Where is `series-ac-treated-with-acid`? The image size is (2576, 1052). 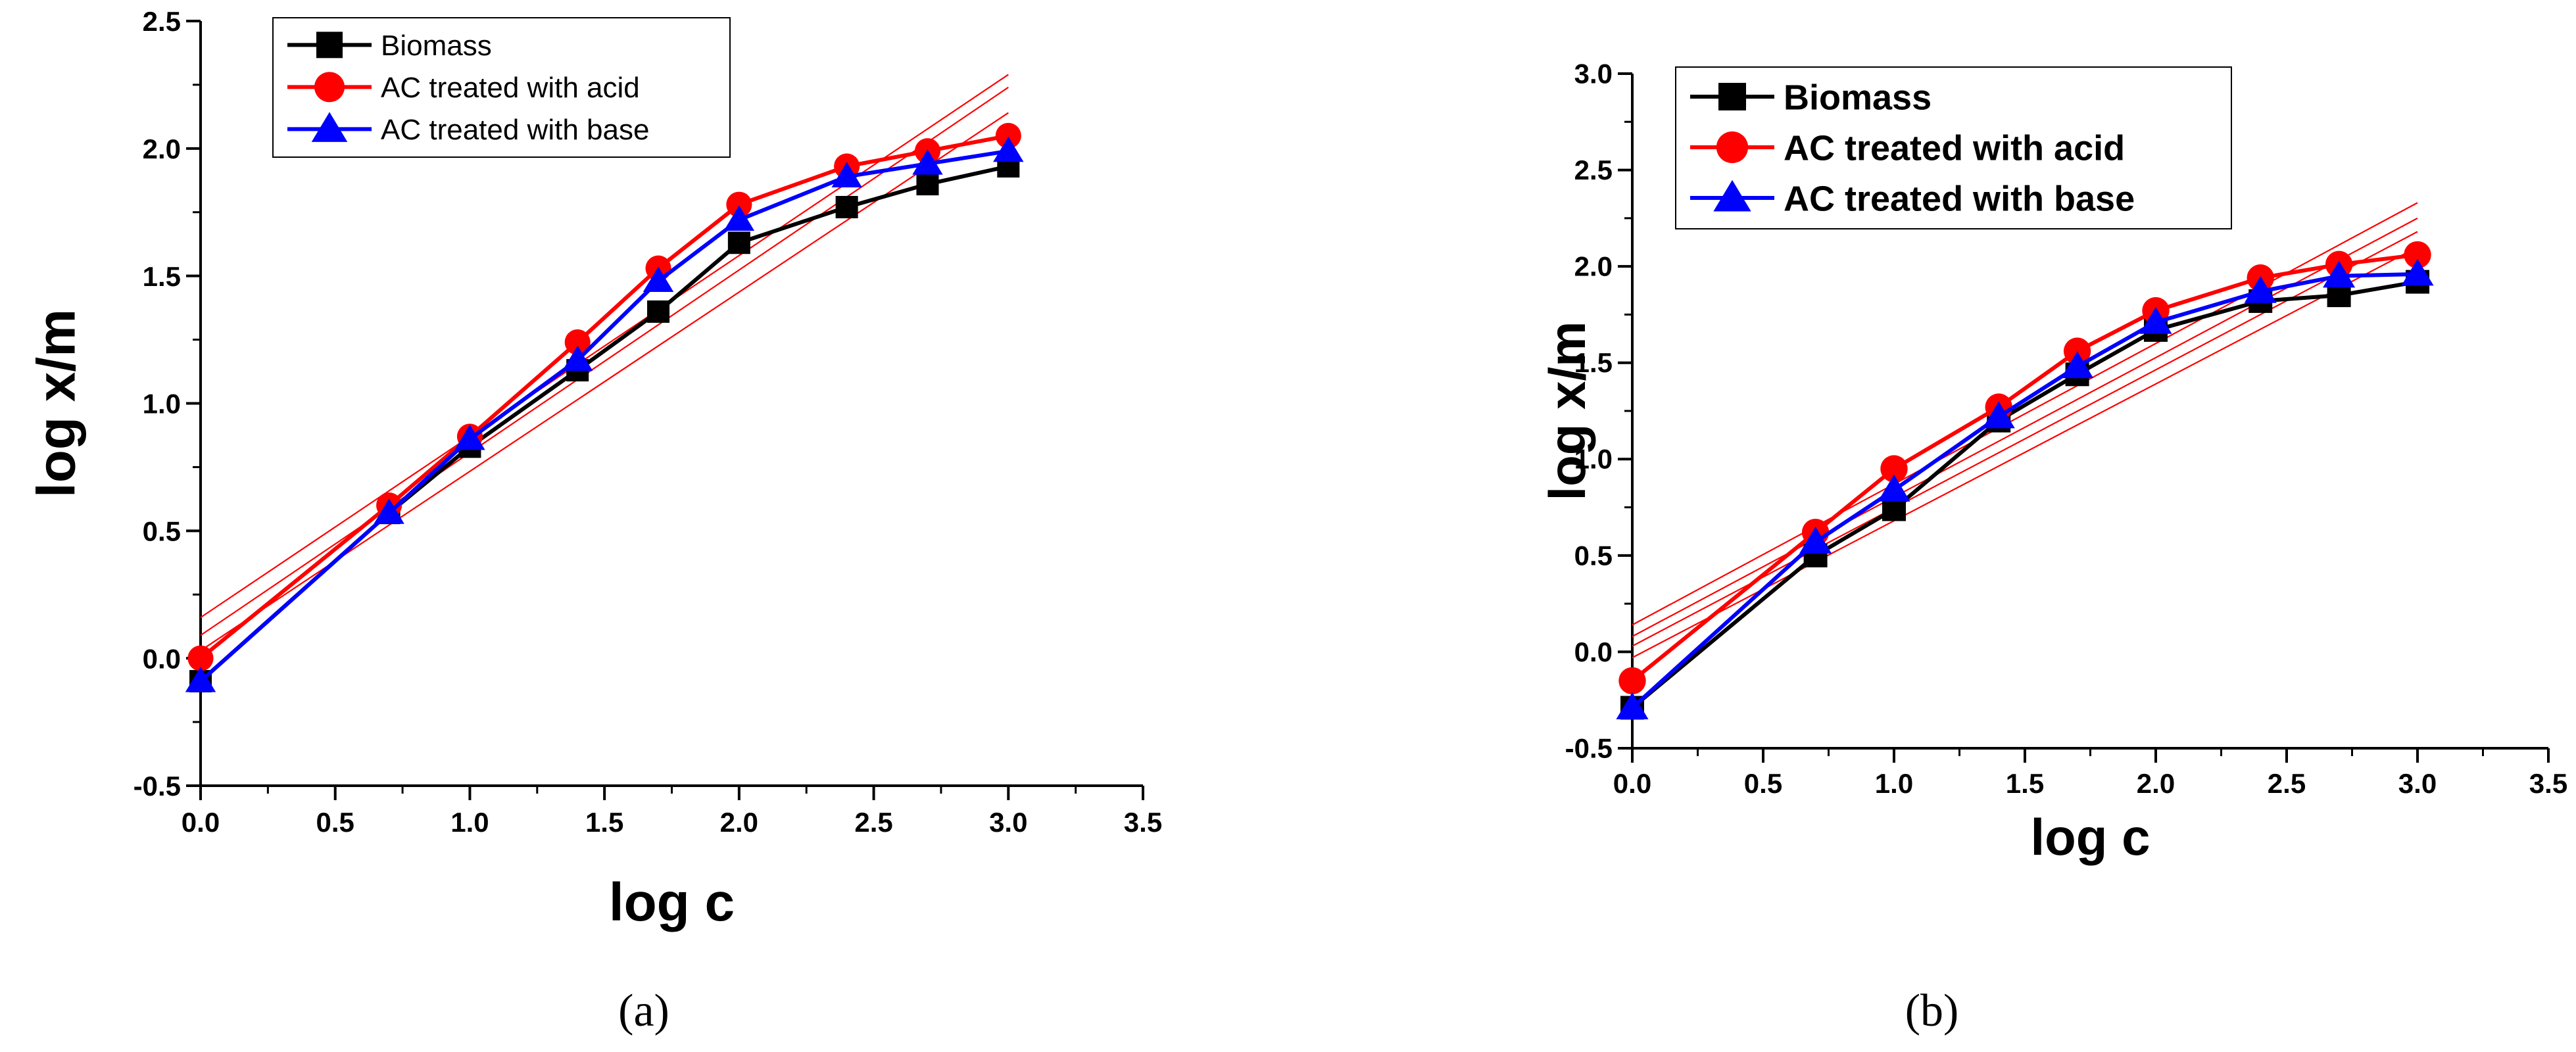
series-ac-treated-with-acid is located at coordinates (2024, 468).